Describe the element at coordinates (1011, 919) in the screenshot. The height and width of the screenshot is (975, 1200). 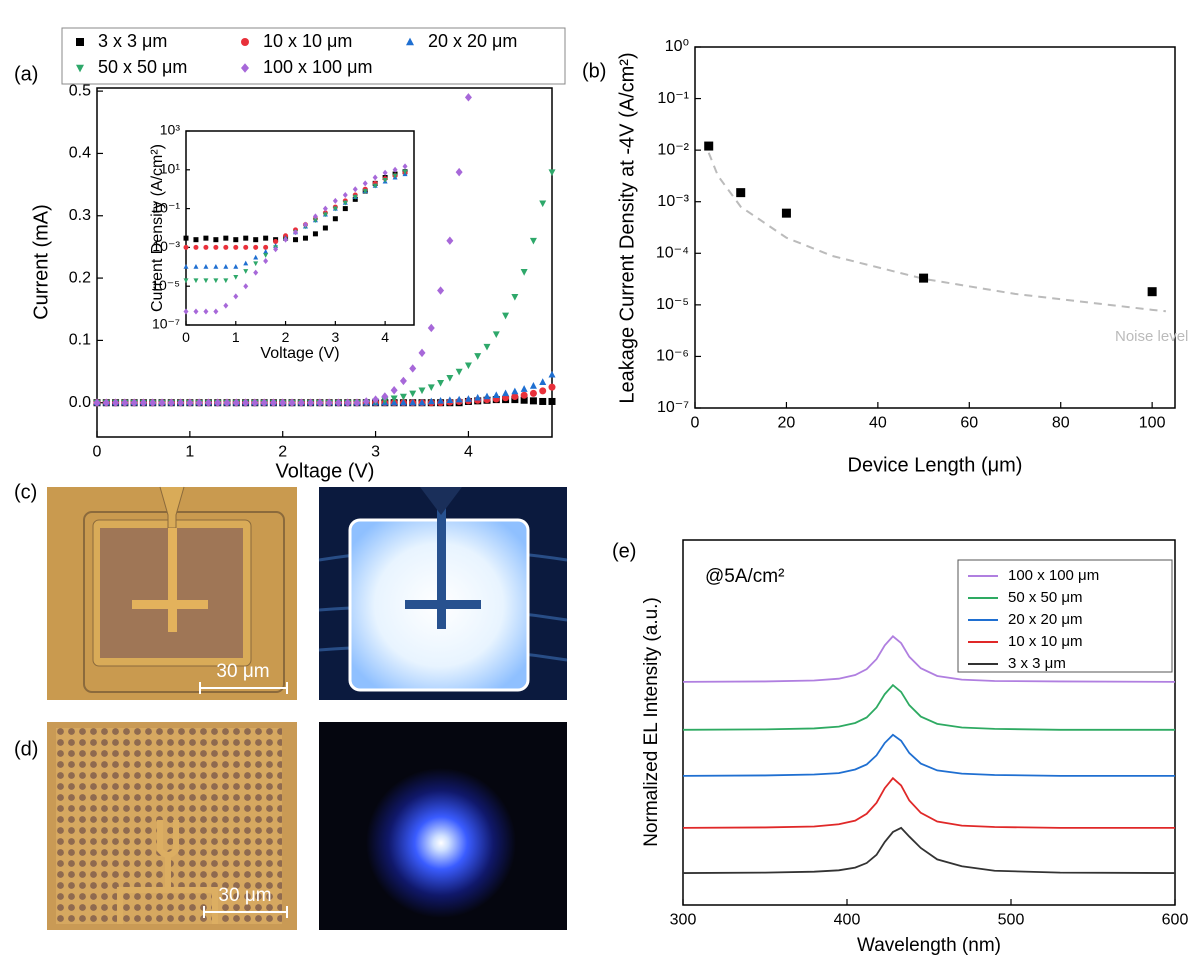
I see `x-tick-label: 500` at that location.